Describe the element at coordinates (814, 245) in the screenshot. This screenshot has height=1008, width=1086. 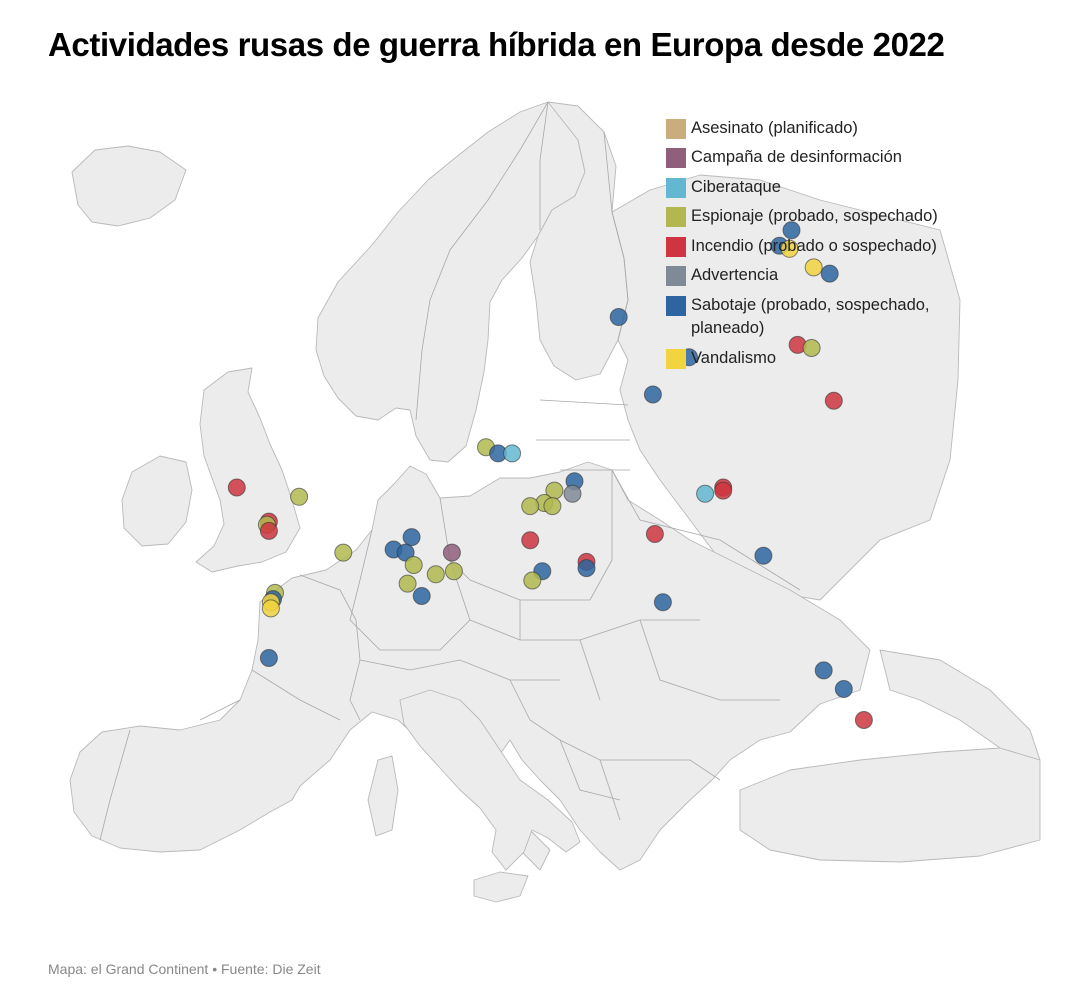
I see `legend-label: Incendio (probado o sospechado)` at that location.